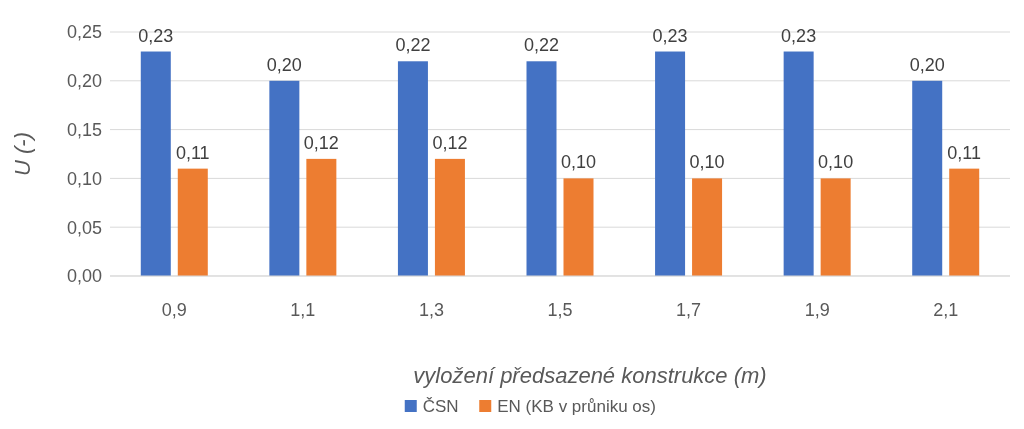  I want to click on x-tick-label: 1,7, so click(689, 310).